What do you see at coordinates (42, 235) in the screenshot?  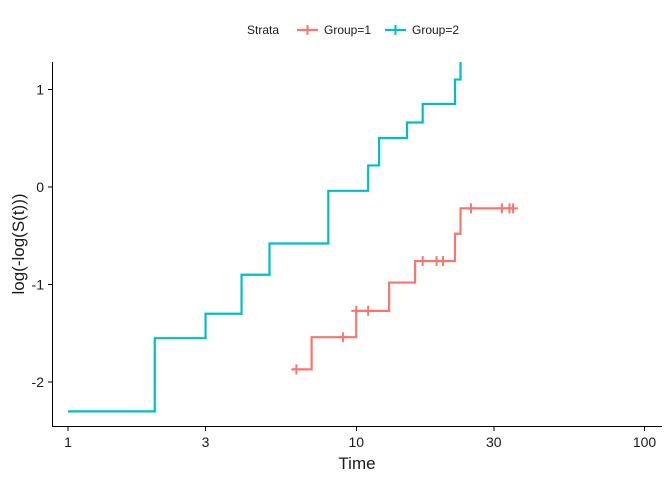 I see `y-axis-ticks: 1 0 -1 -2` at bounding box center [42, 235].